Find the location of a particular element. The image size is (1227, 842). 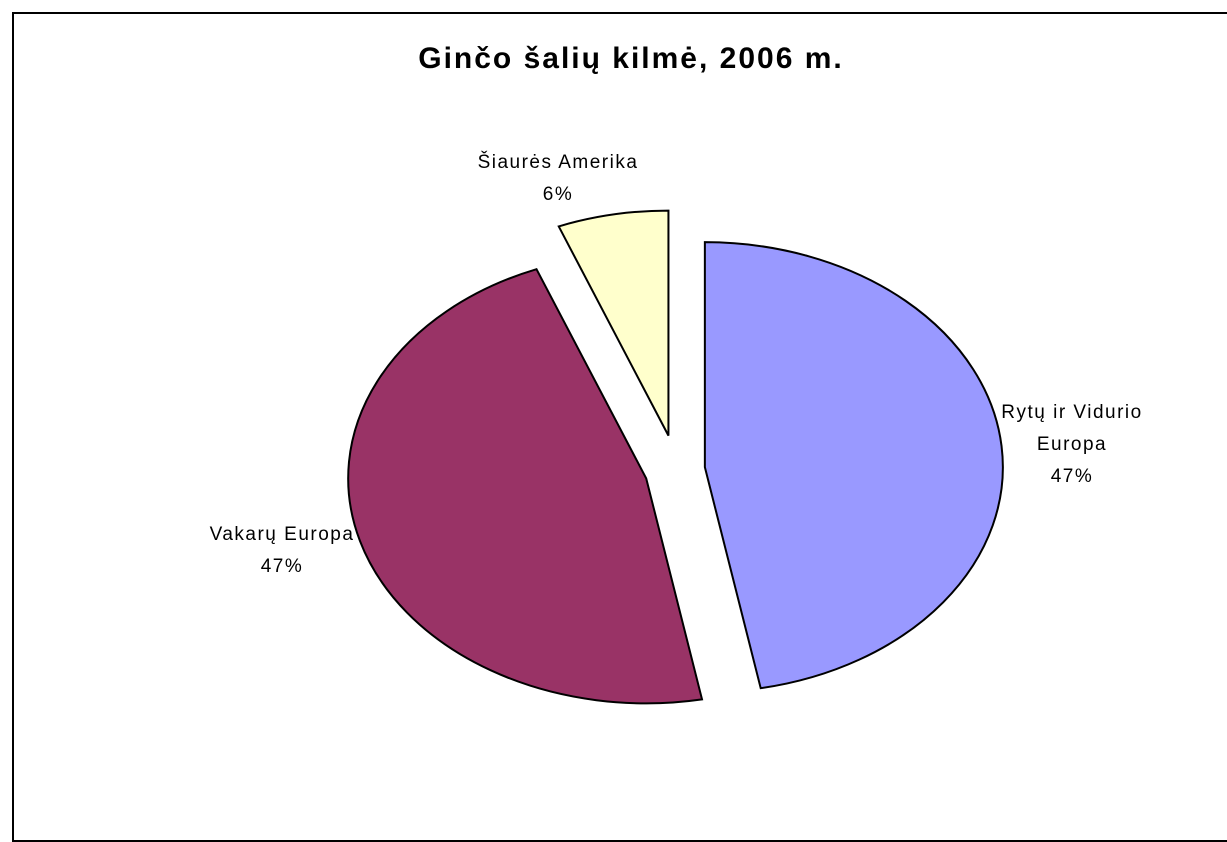

slice-name-label-2: Vakarų Europa is located at coordinates (282, 534).